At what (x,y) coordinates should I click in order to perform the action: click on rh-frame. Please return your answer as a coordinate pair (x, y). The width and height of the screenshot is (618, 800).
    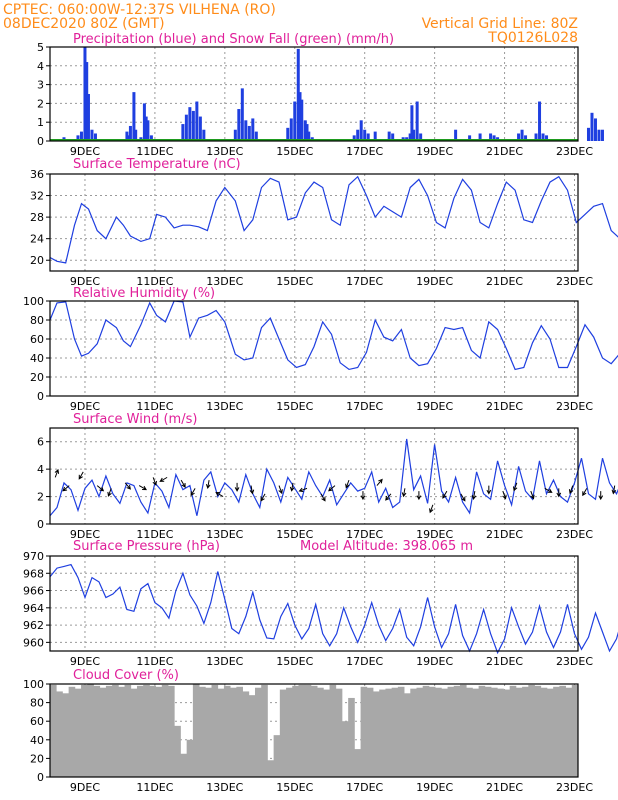
    Looking at the image, I should click on (314, 348).